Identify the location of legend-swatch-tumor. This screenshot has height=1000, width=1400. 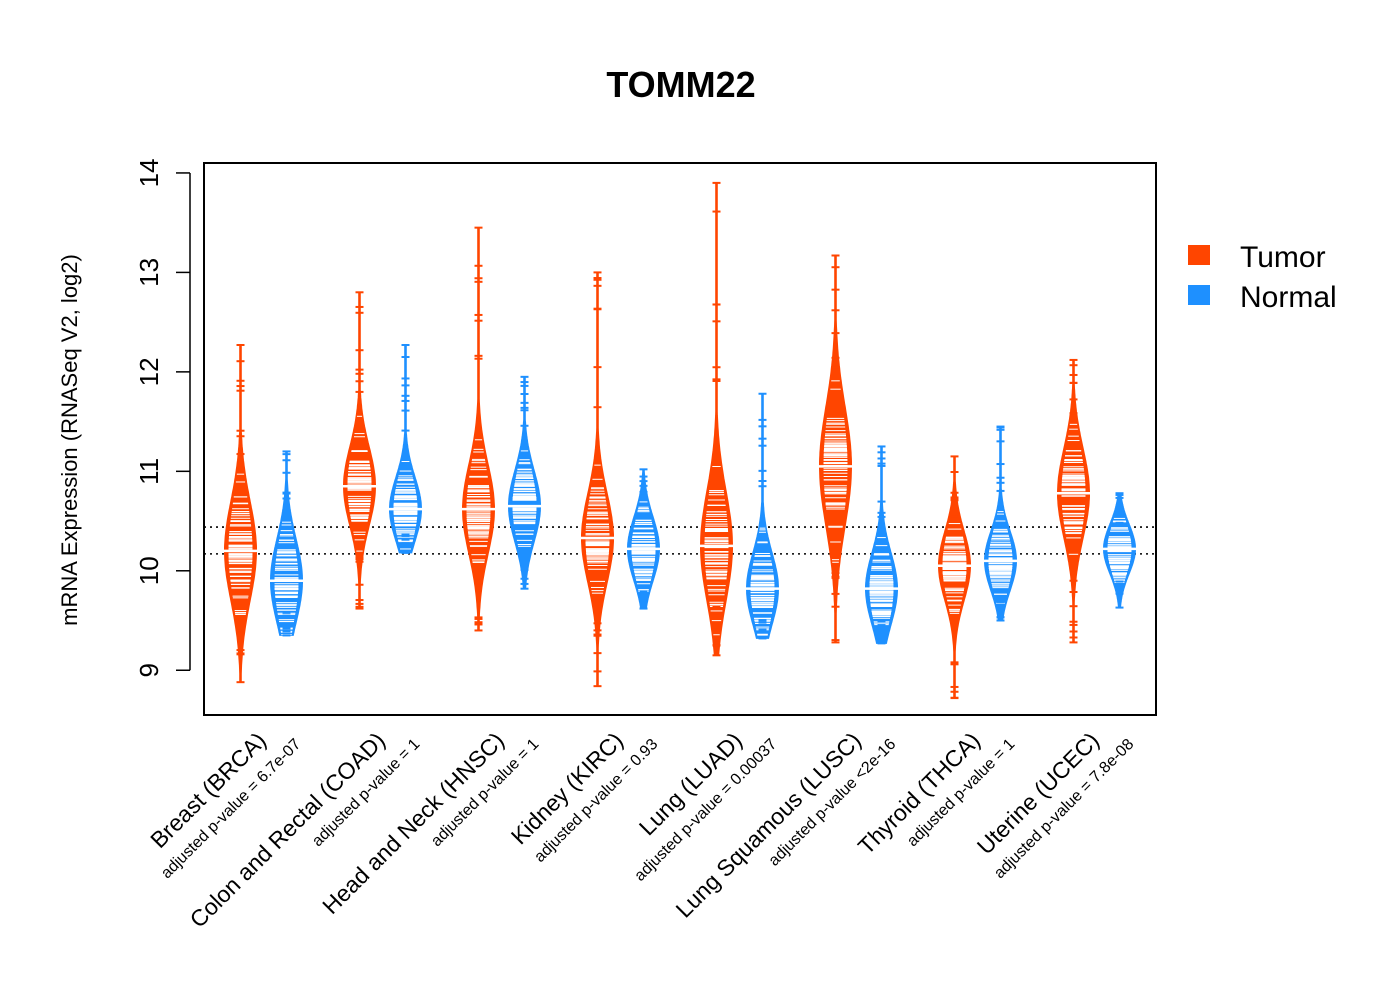
(1199, 255).